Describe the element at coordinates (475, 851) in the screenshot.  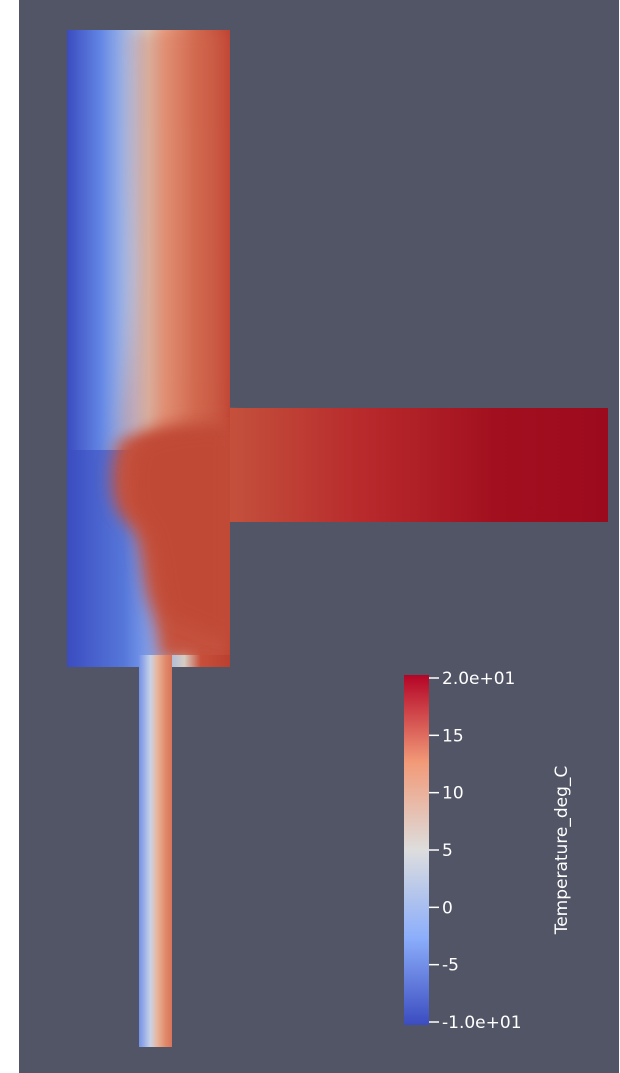
I see `scalar-bar-ticks: 2.0e+01 15 10 5 0 -5 -1.0e+01` at that location.